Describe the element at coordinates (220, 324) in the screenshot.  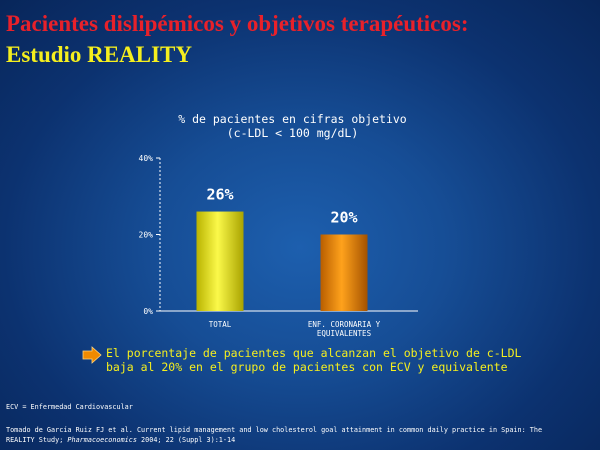
I see `x-category-label: TOTAL` at that location.